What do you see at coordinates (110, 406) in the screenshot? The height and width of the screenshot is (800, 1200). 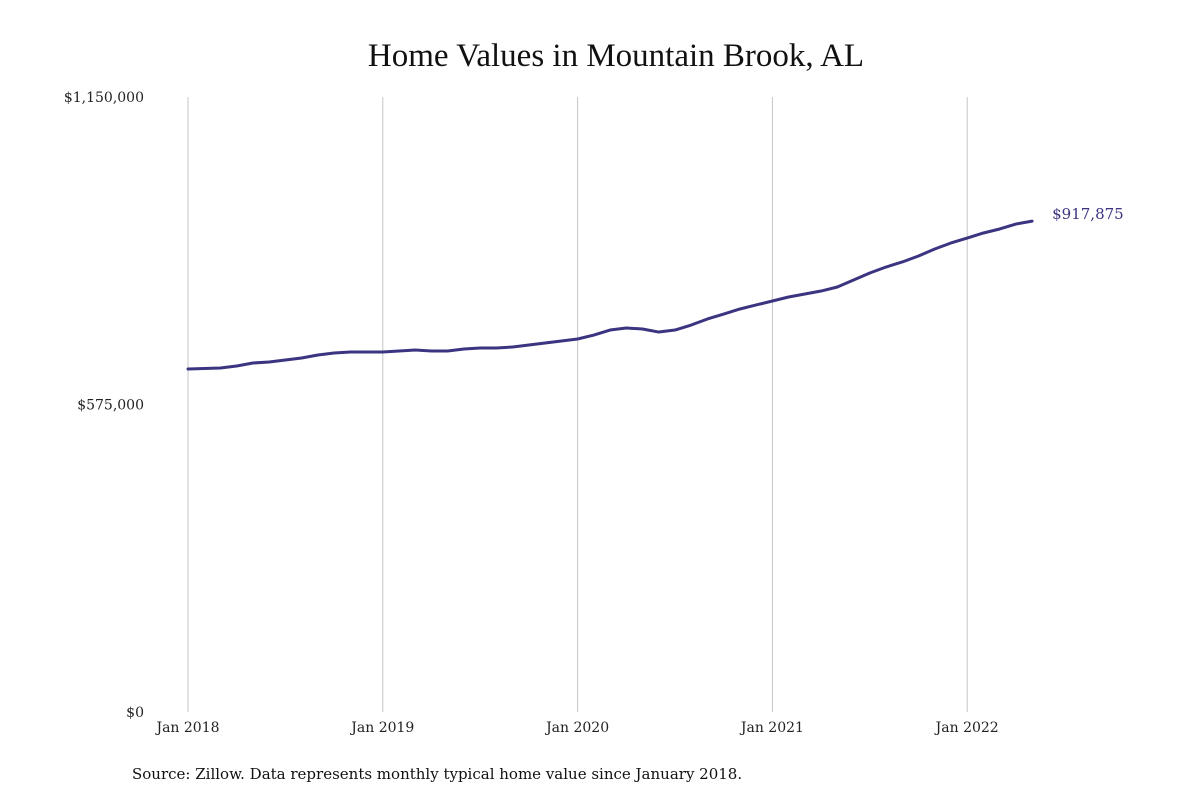 I see `y-tick-label: $575,000` at bounding box center [110, 406].